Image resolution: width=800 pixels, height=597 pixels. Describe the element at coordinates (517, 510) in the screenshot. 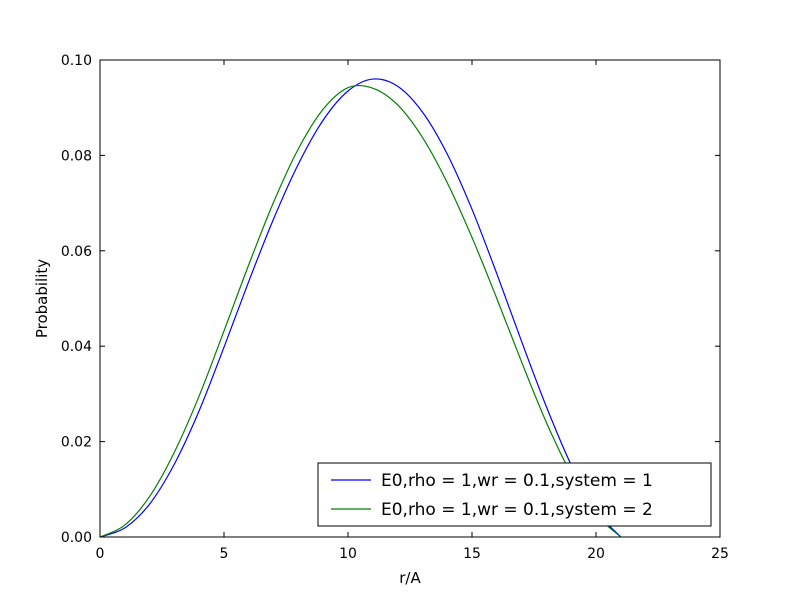

I see `legend-label: E0,rho = 1,wr = 0.1,system = 2` at that location.